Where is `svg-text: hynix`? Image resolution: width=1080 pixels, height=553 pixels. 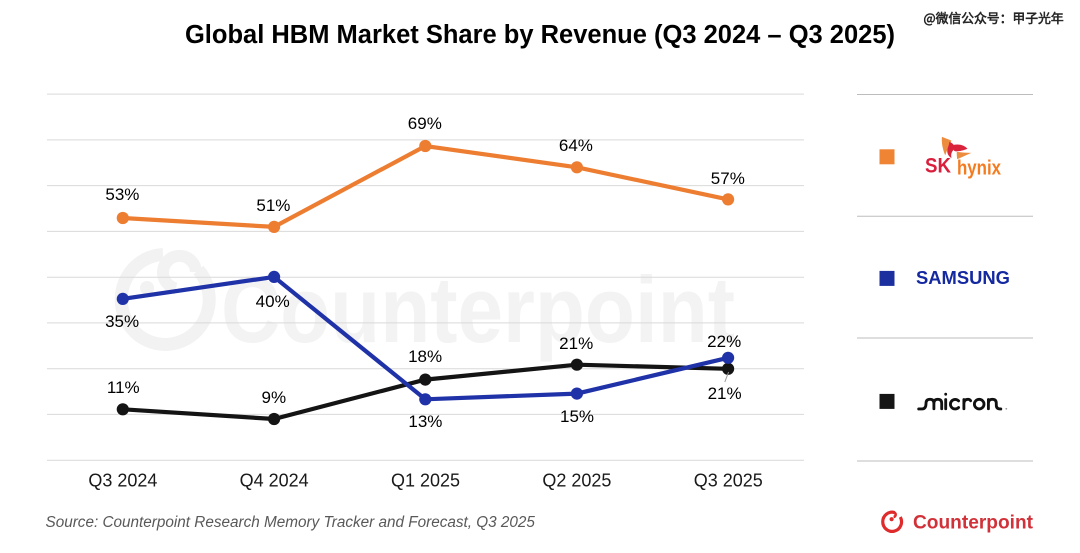
svg-text: hynix is located at coordinates (979, 169).